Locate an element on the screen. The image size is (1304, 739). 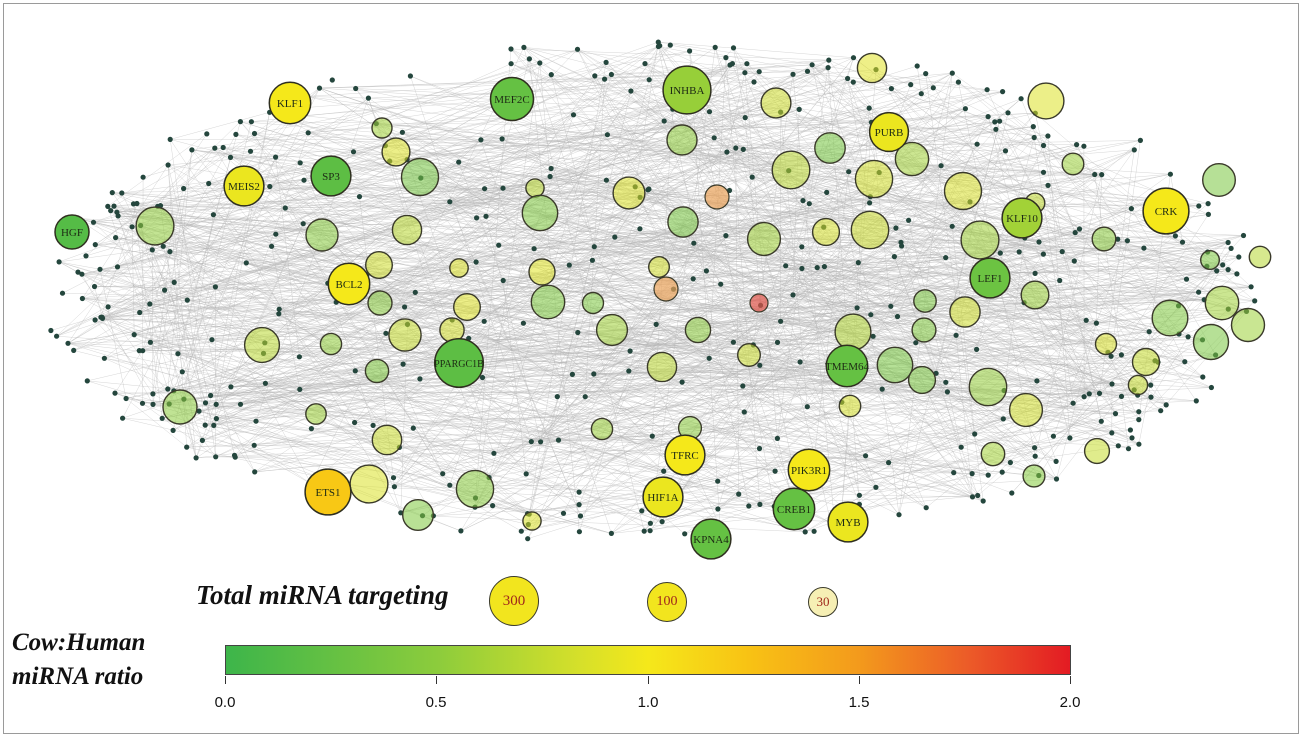
tick-label-0: 0.0 is located at coordinates (225, 702).